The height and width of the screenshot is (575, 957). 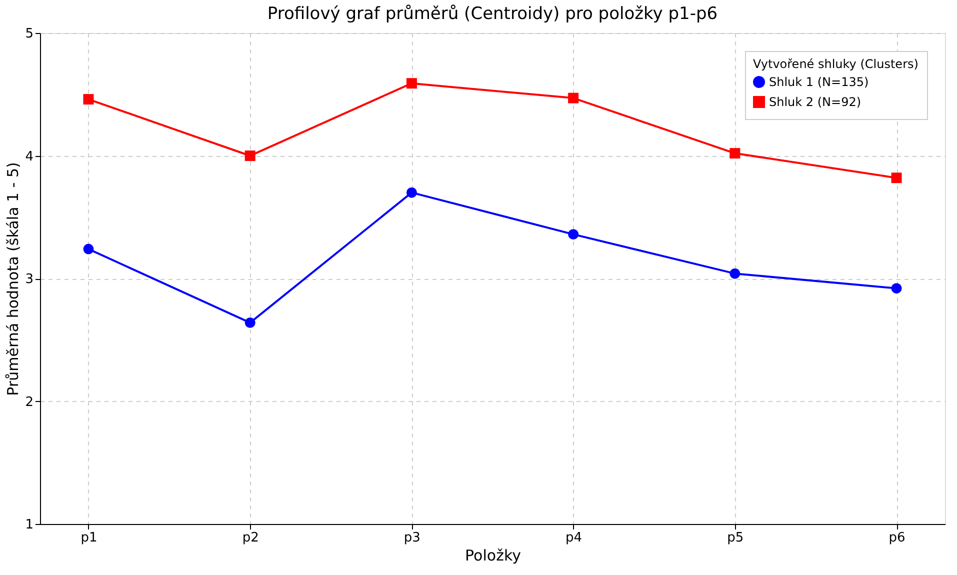 What do you see at coordinates (492, 14) in the screenshot?
I see `chart-title: Profilový graf průměrů (Centroidy) pro položky p1-p6` at bounding box center [492, 14].